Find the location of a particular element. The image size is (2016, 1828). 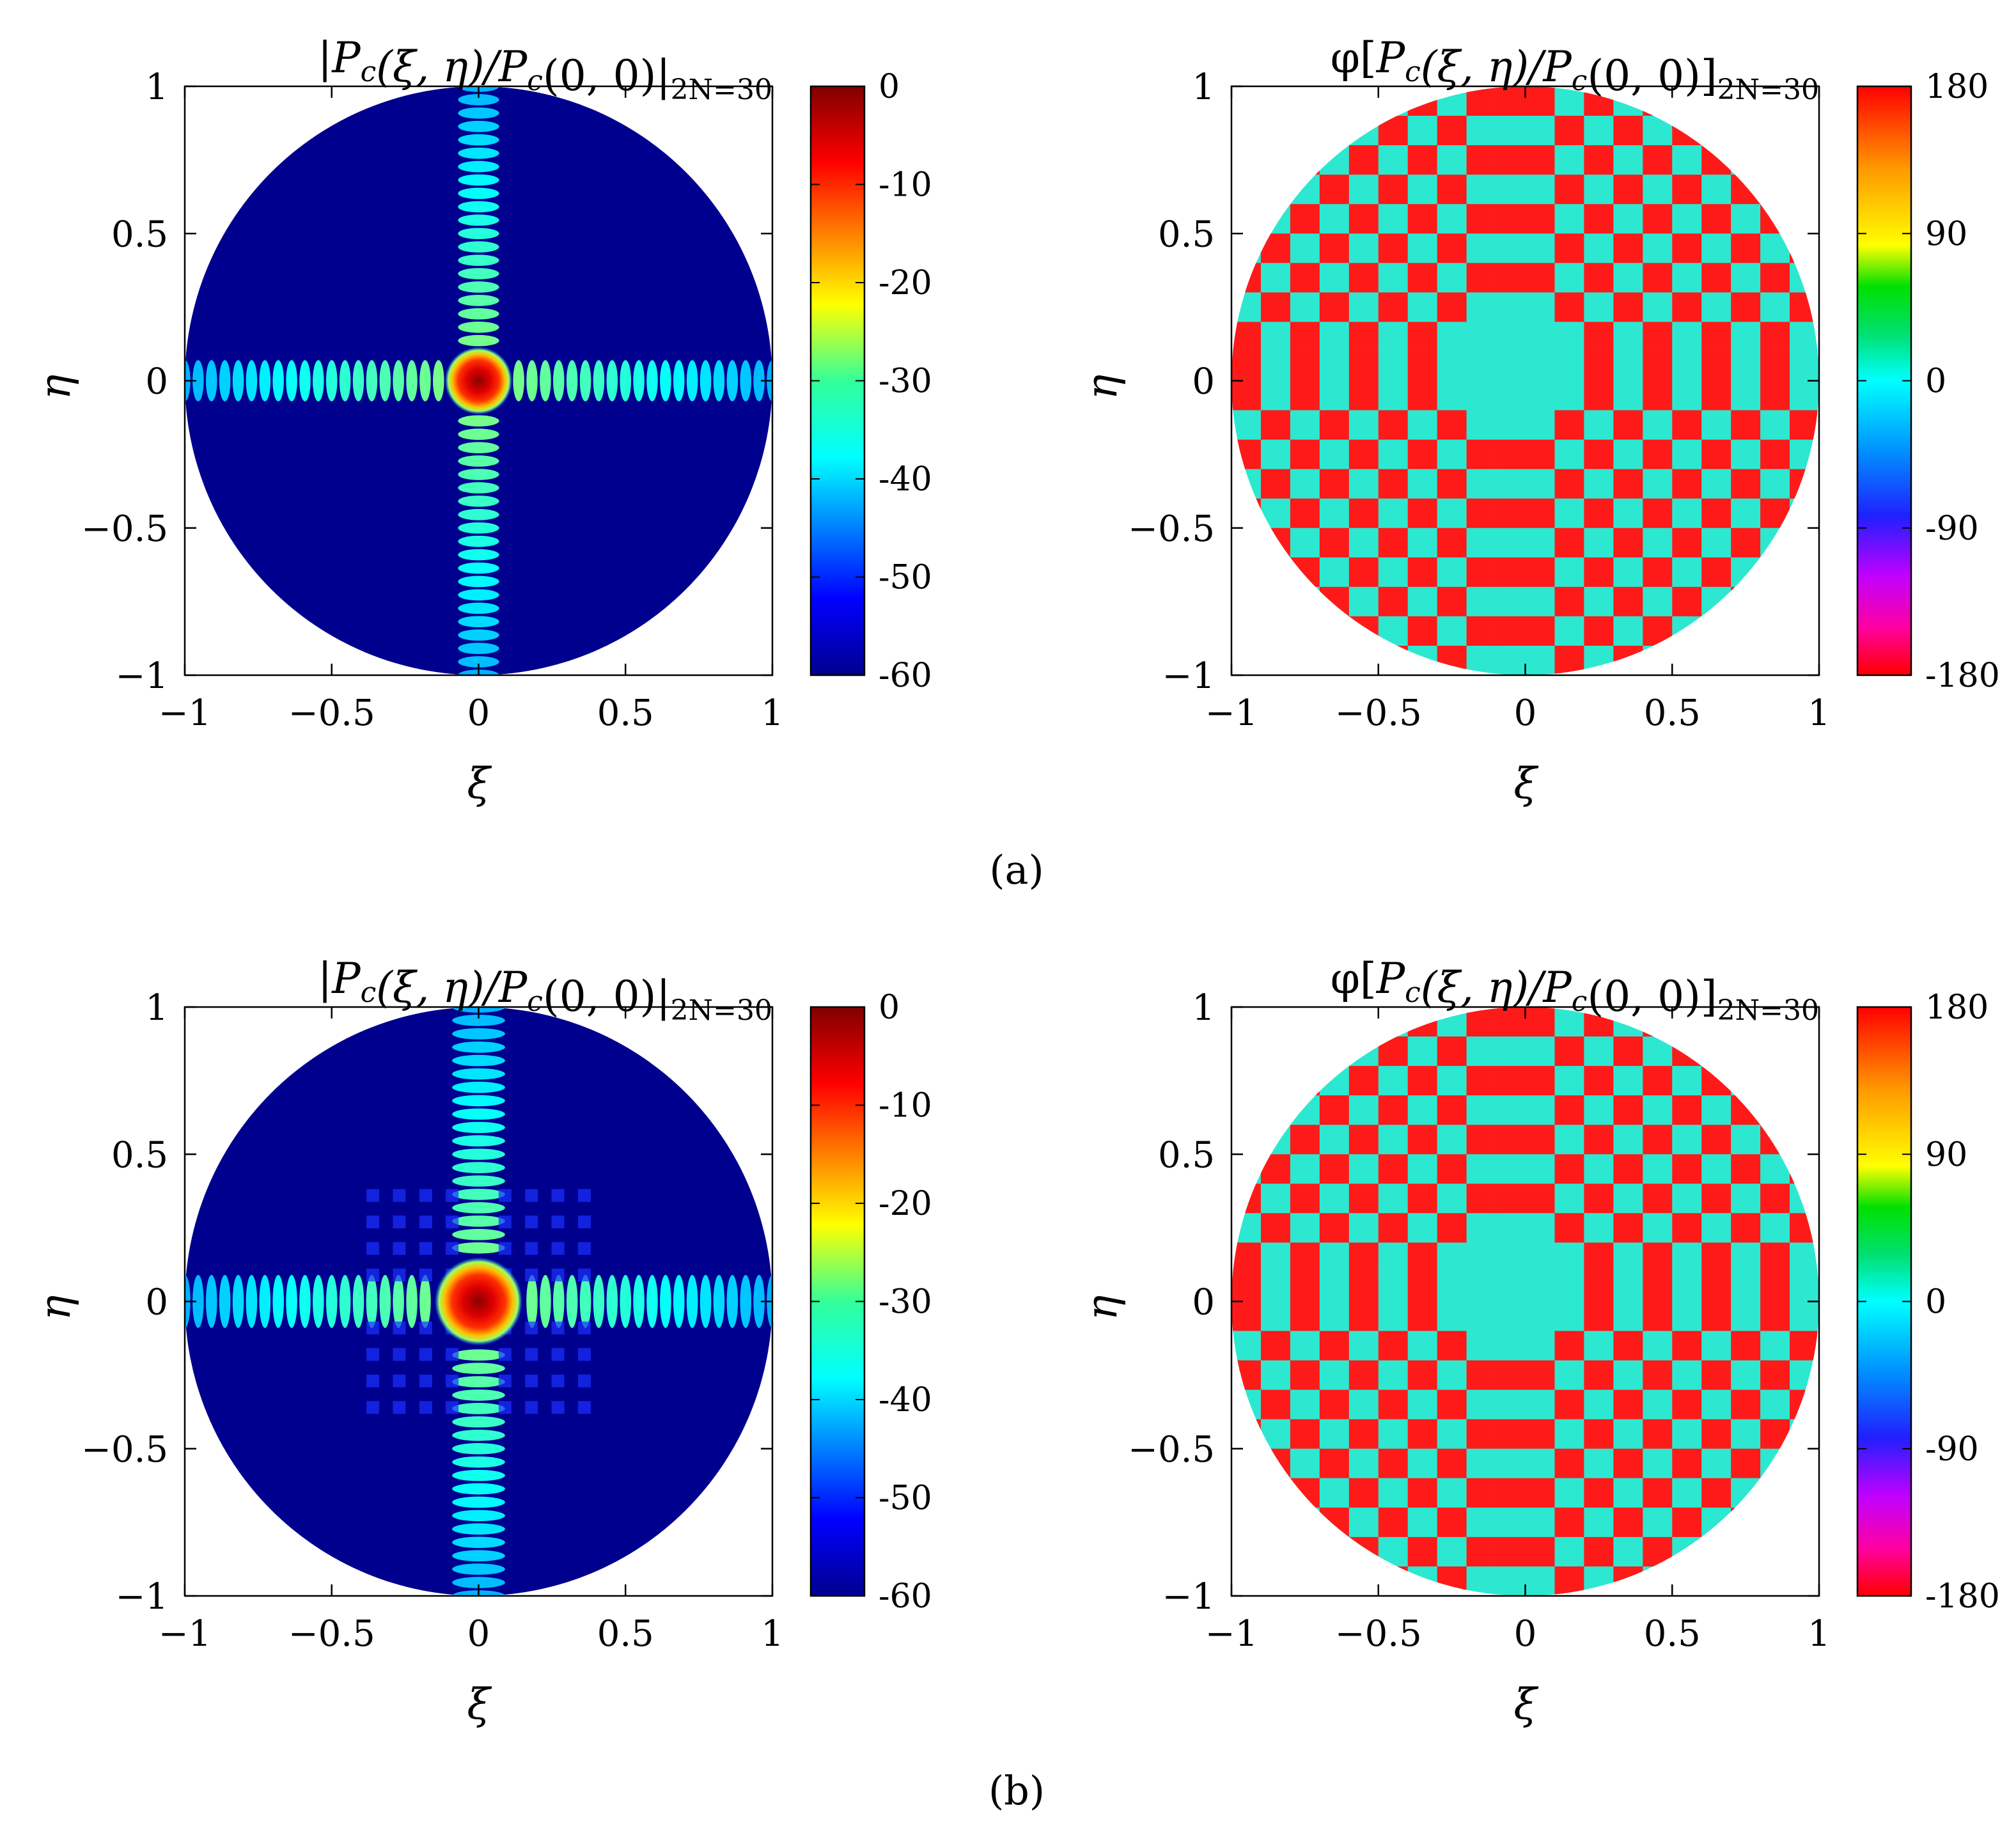

chart-title: φ[Pc(ξ, η)/Pc(0, 0)]2N=30 is located at coordinates (1575, 69).